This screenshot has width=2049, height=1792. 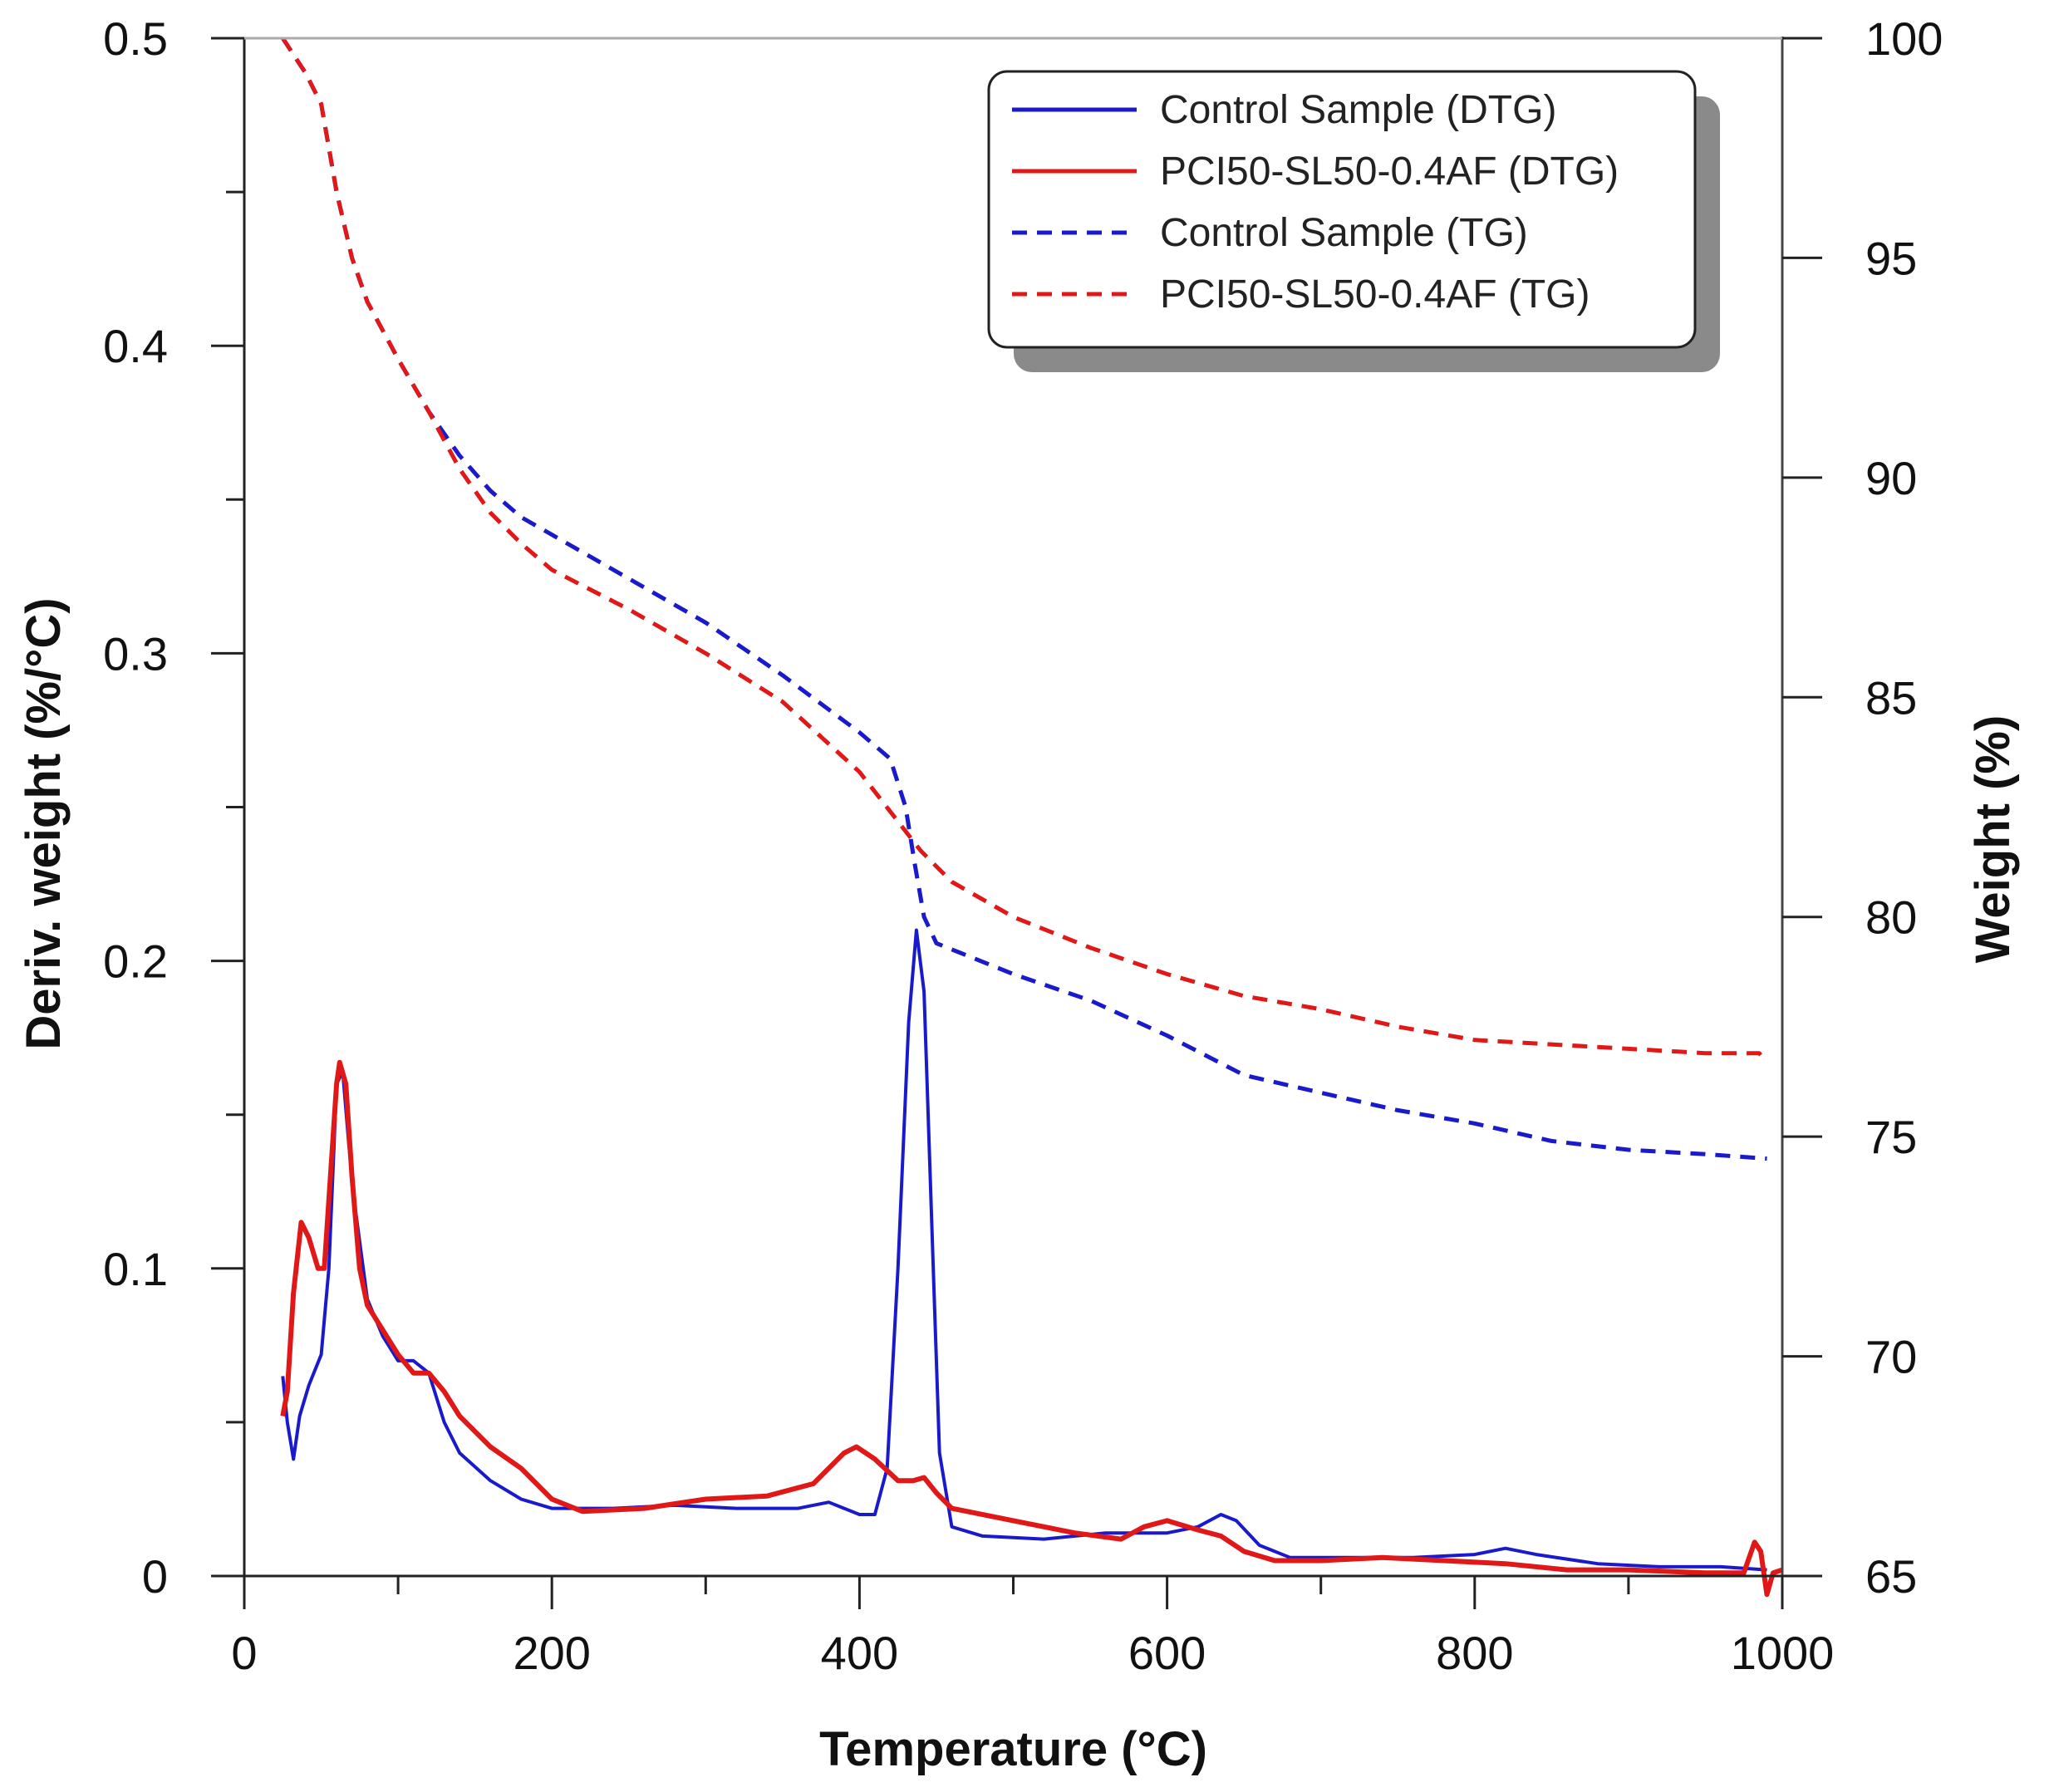 I want to click on legend-label-0: Control Sample (DTG), so click(x=1358, y=110).